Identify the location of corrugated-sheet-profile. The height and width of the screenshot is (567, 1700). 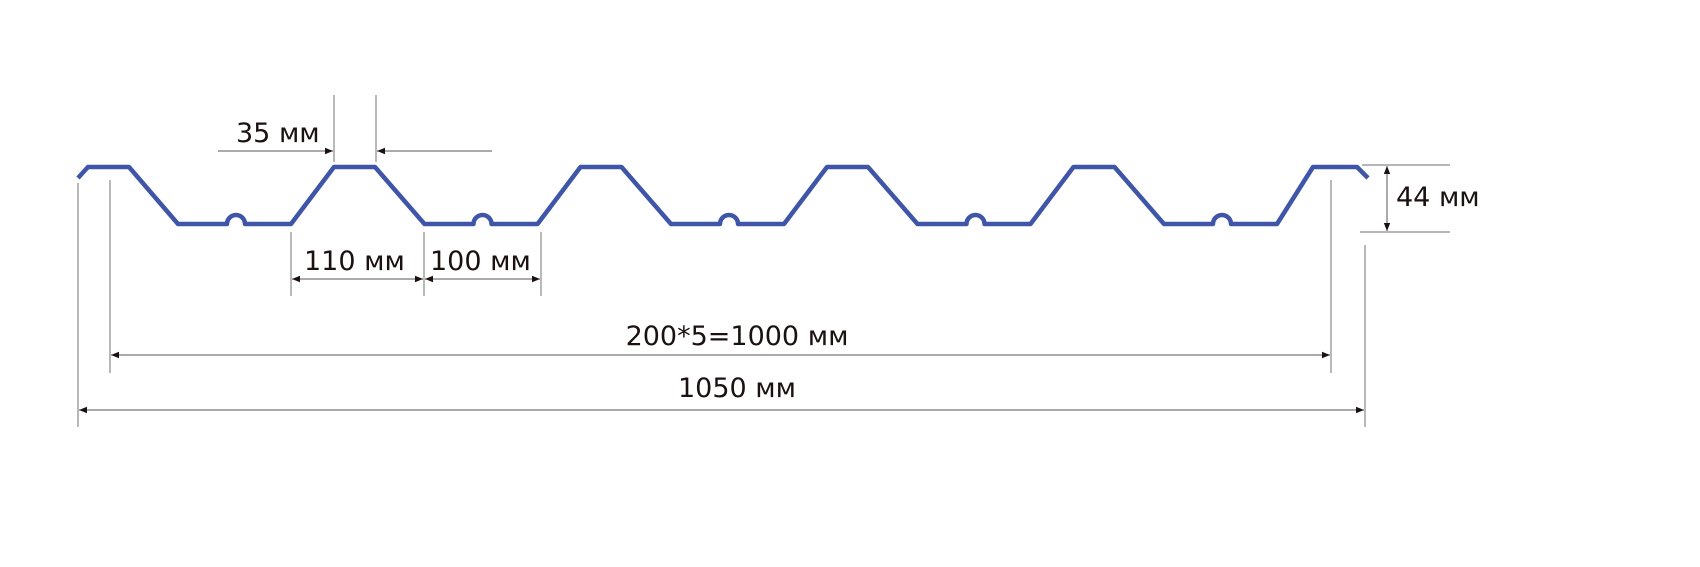
(723, 195).